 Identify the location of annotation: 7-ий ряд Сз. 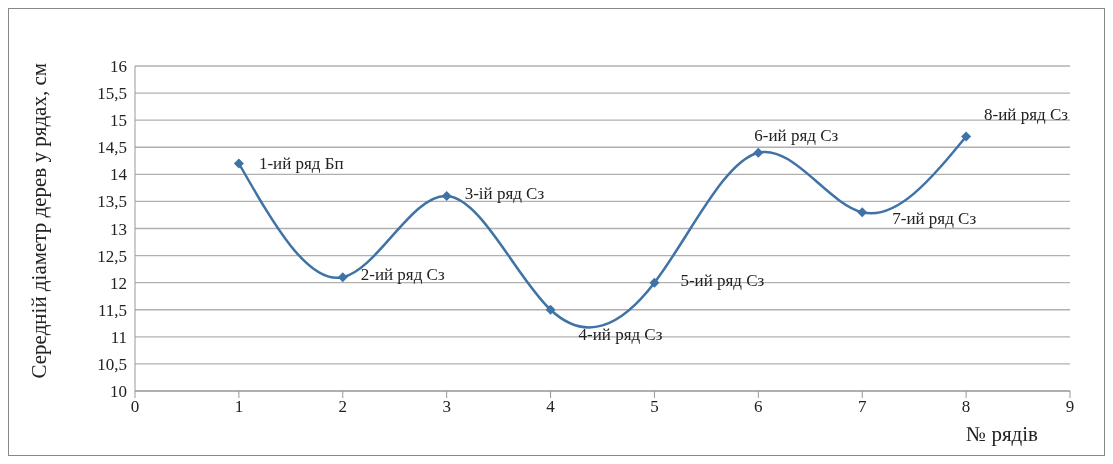
(934, 219).